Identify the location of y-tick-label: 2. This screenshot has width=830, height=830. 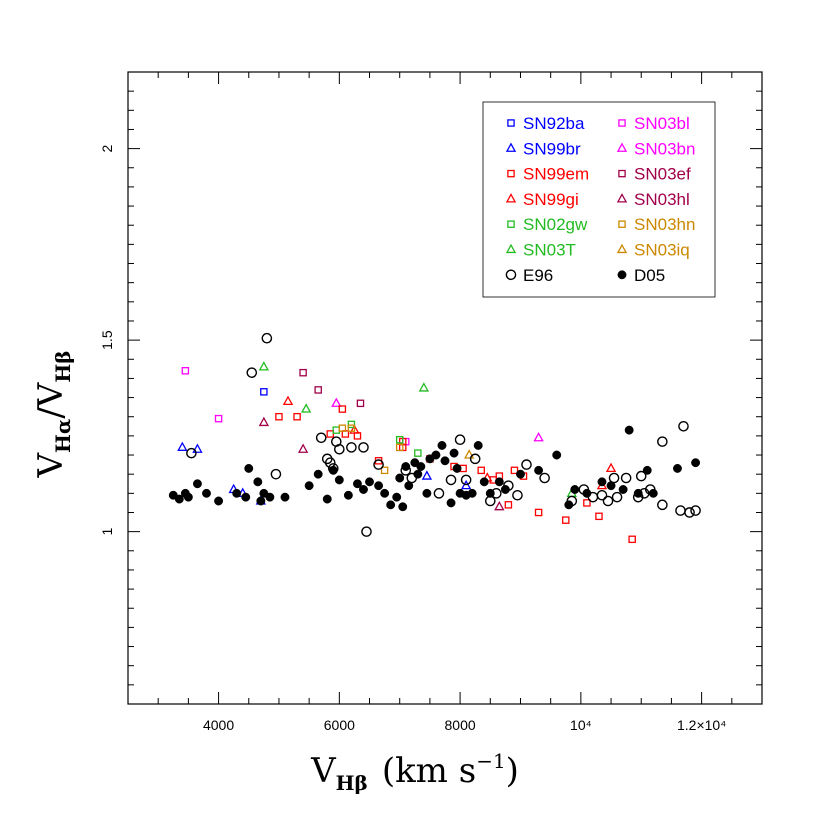
(107, 149).